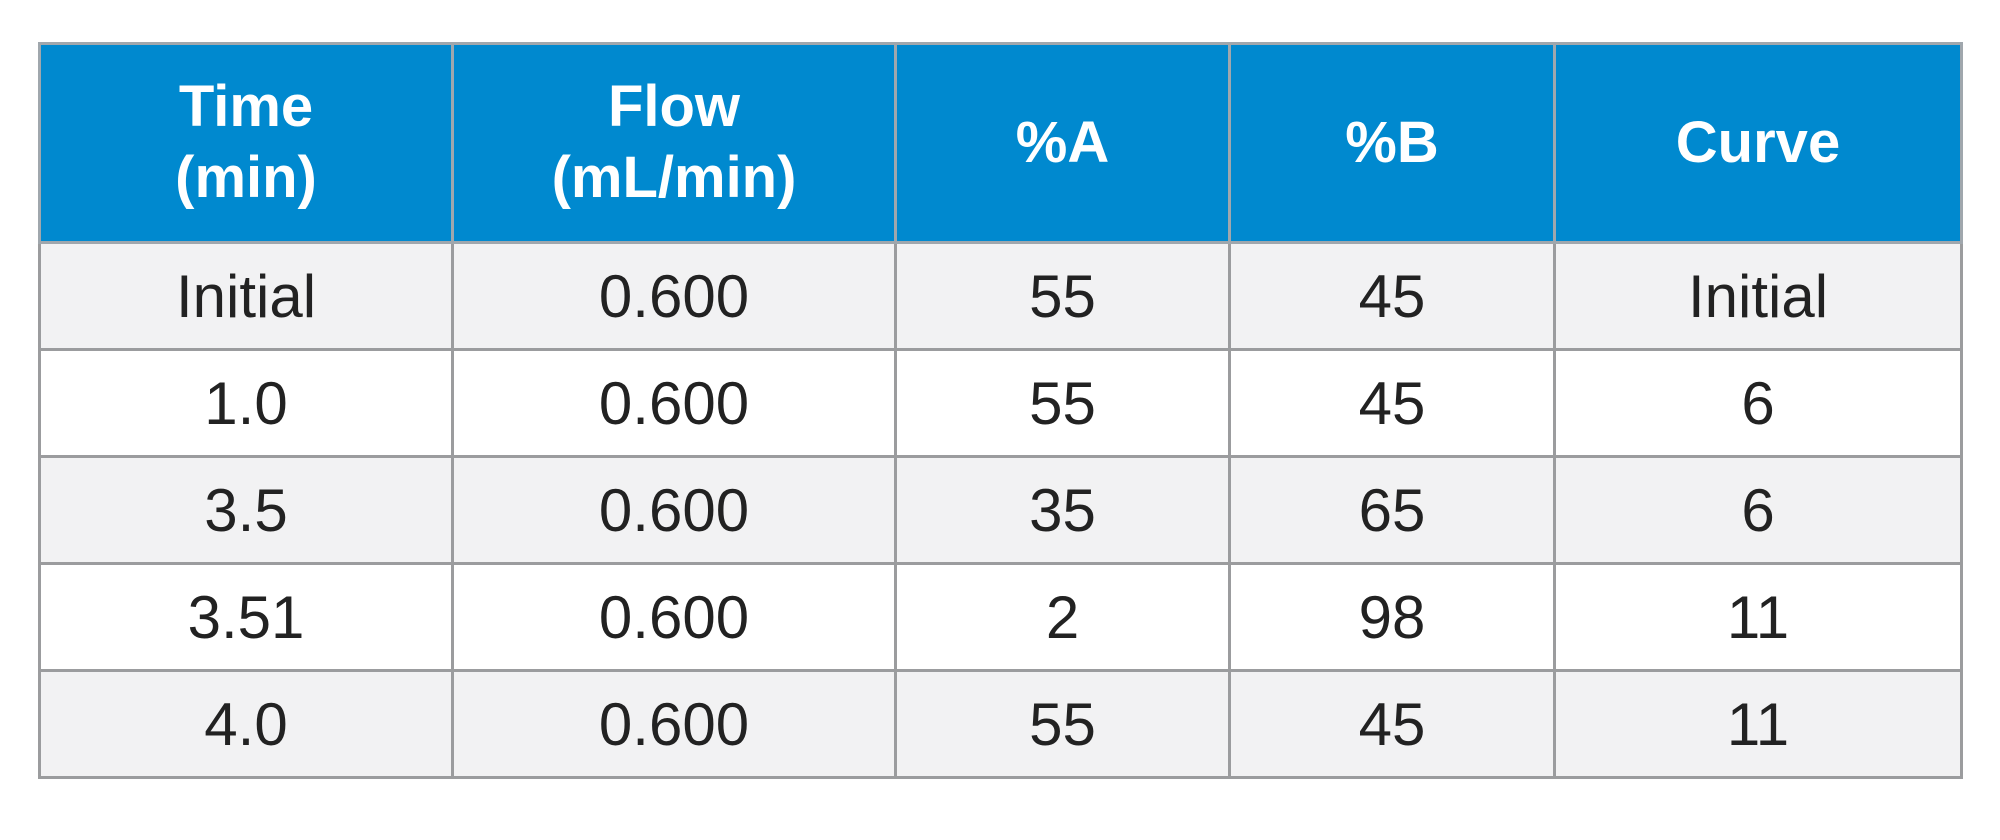 This screenshot has height=840, width=2000. Describe the element at coordinates (674, 107) in the screenshot. I see `header-flow-line-1: Flow` at that location.